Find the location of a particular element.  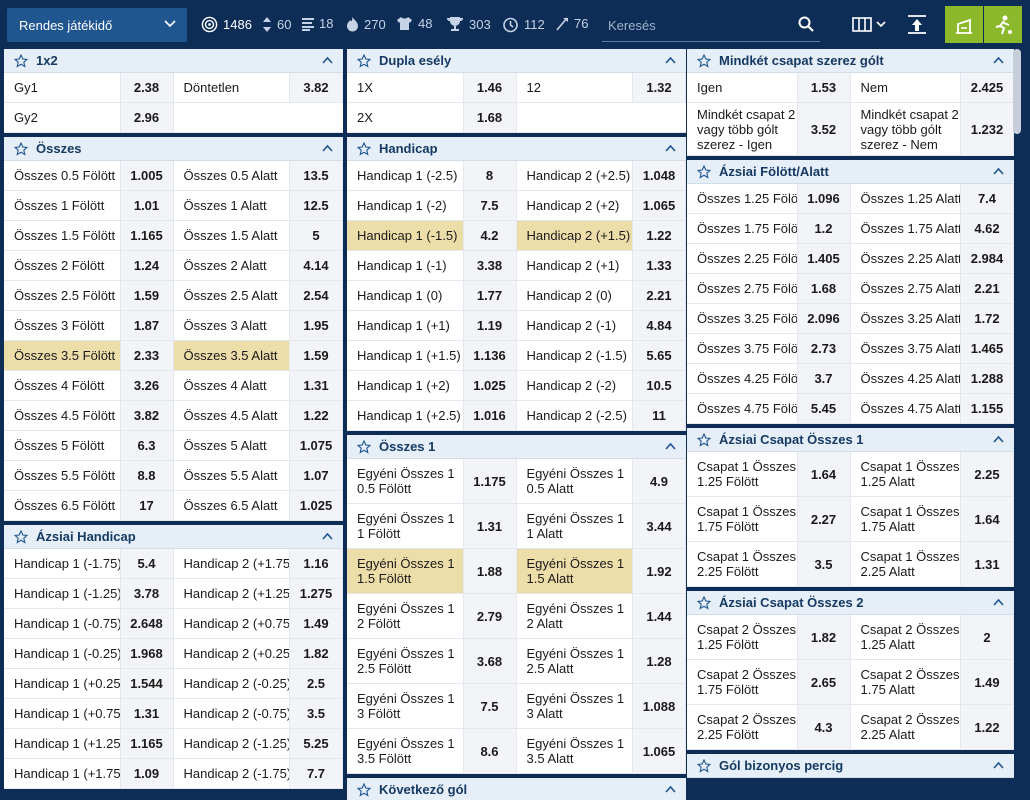

market-panel-header: Ázsiai Fölött/Alatt is located at coordinates (850, 172).